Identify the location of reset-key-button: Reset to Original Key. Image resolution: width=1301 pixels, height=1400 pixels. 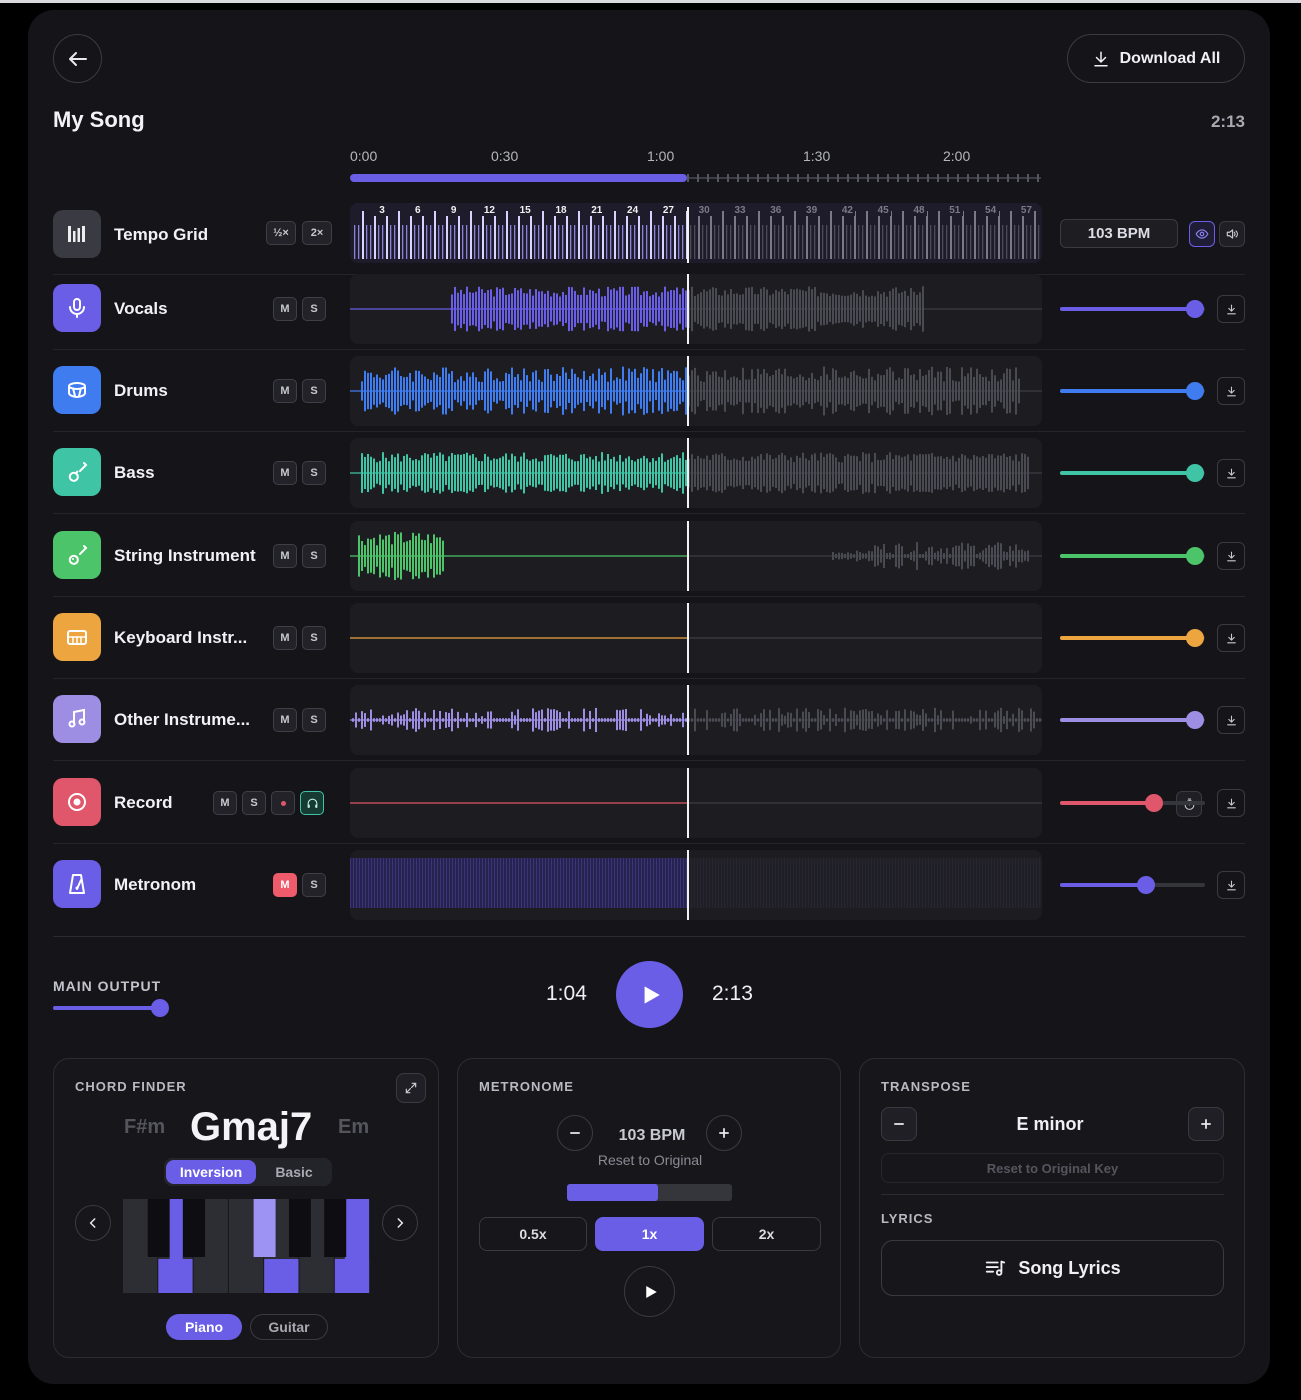
(1052, 1168).